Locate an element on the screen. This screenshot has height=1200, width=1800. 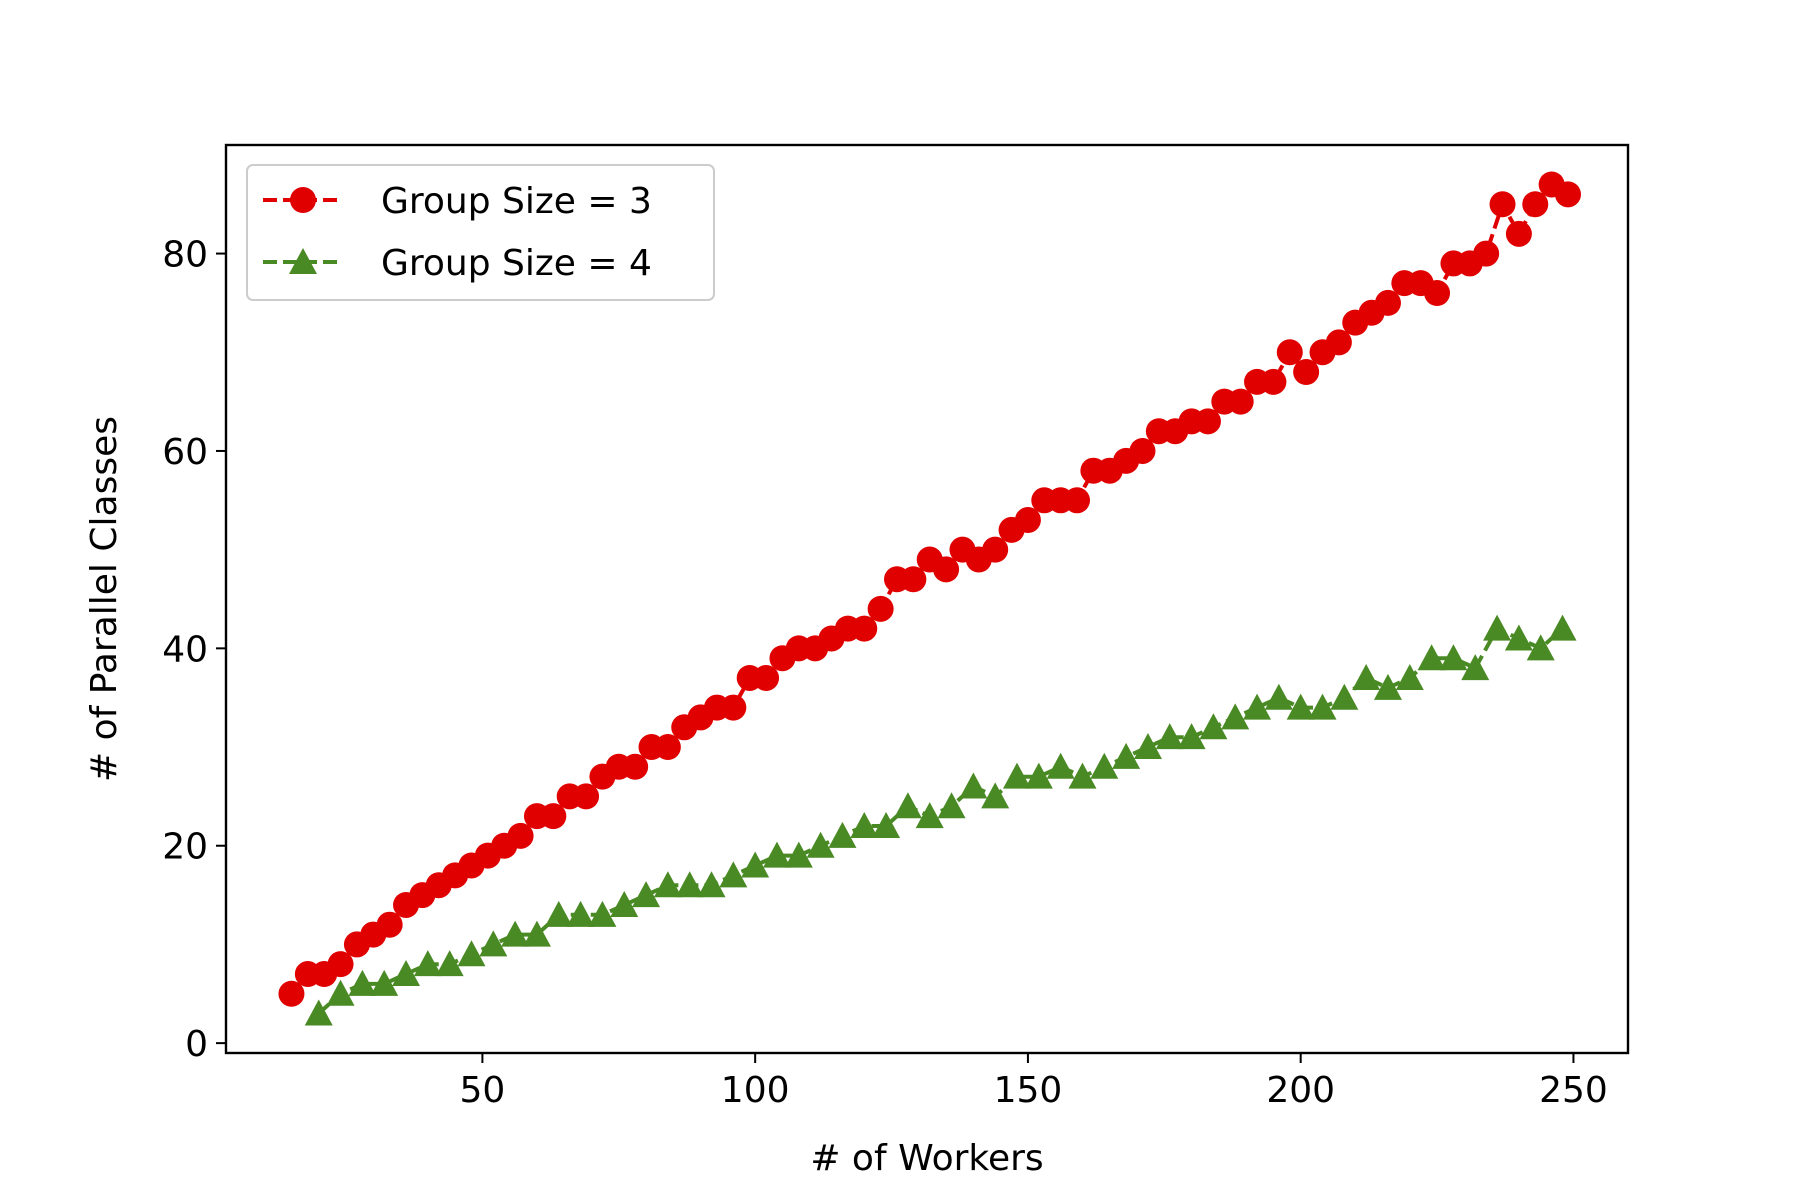
legend-marker-circle is located at coordinates (303, 200).